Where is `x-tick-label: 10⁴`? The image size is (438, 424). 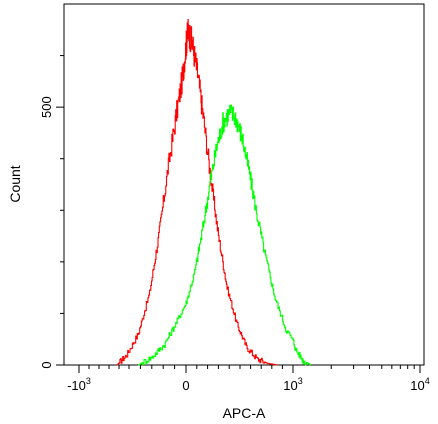 x-tick-label: 10⁴ is located at coordinates (419, 384).